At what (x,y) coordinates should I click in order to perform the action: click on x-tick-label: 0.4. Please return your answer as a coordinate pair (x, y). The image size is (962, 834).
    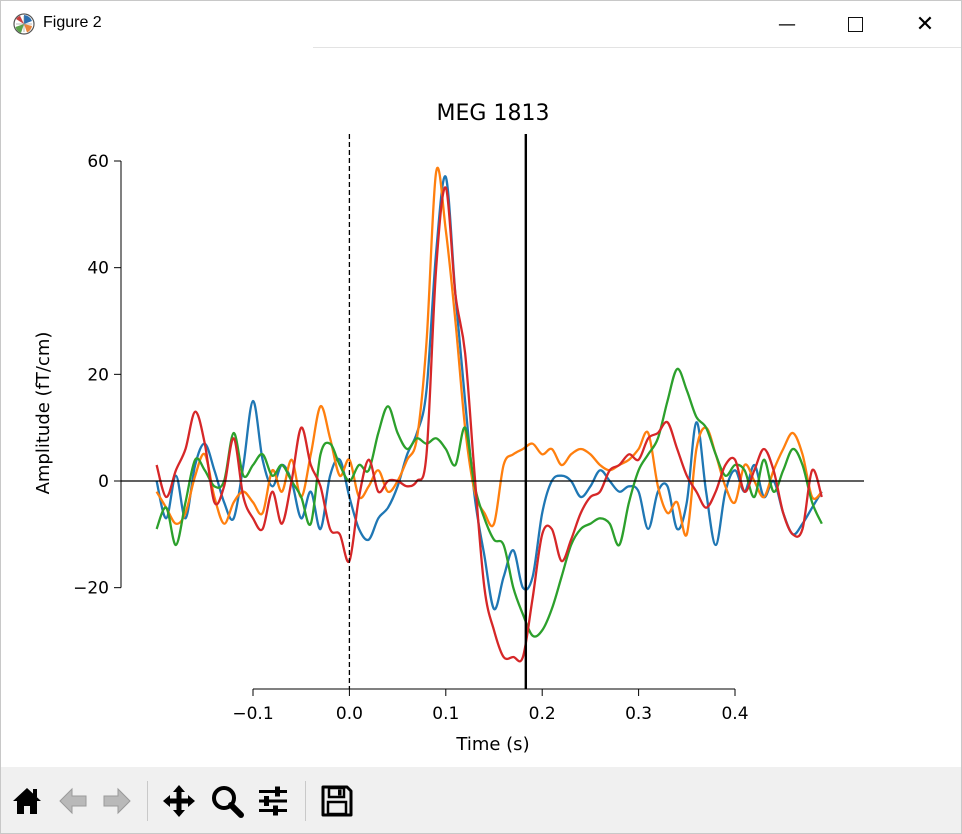
    Looking at the image, I should click on (734, 714).